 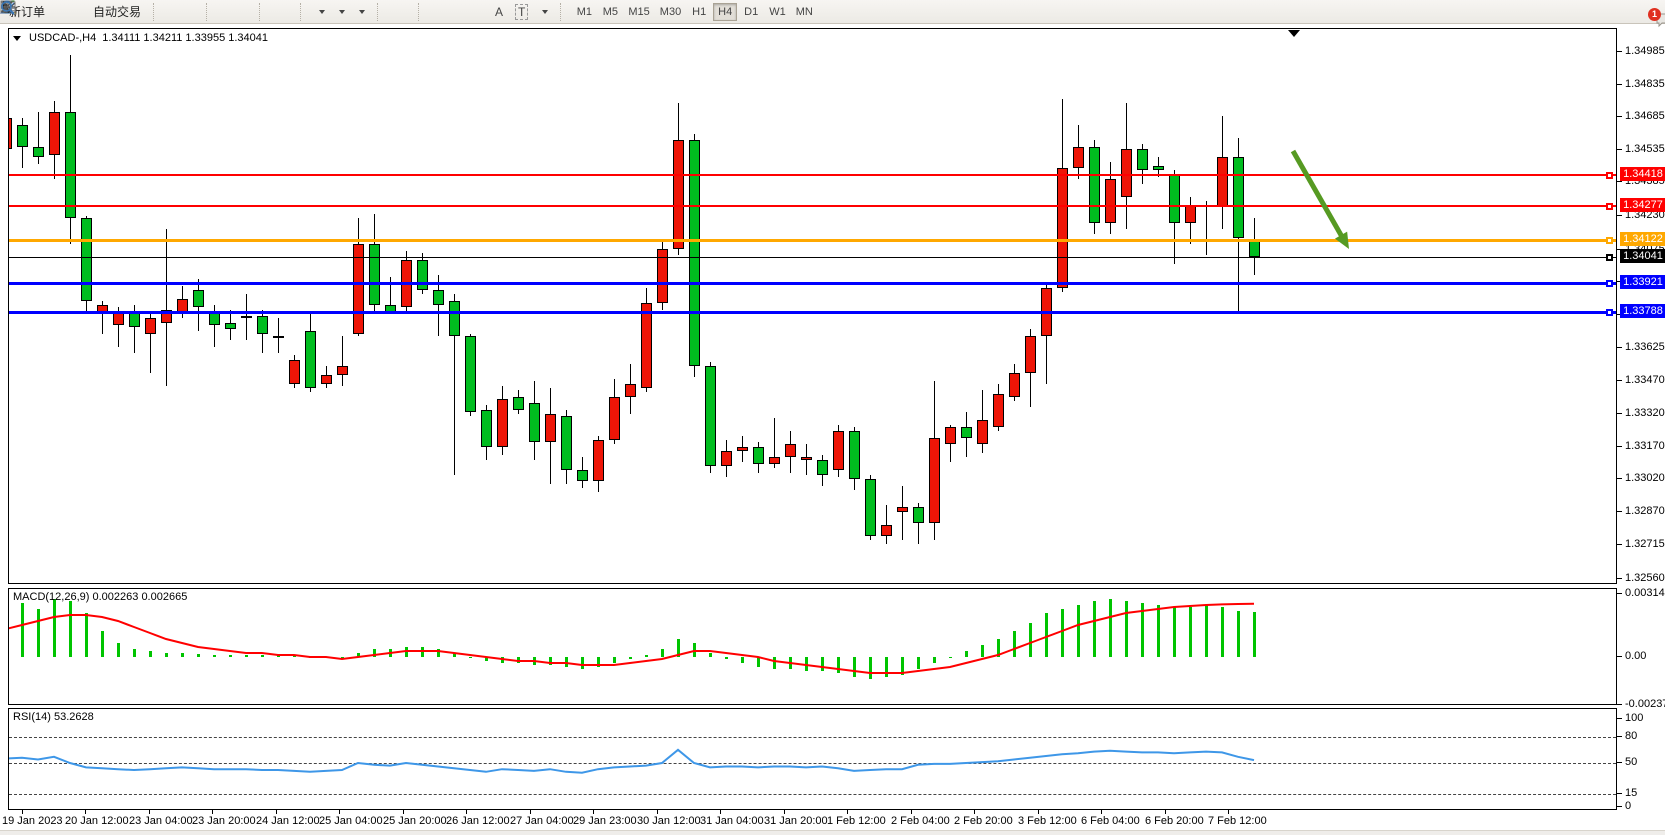 I want to click on zoom-out-button, so click(x=120, y=12).